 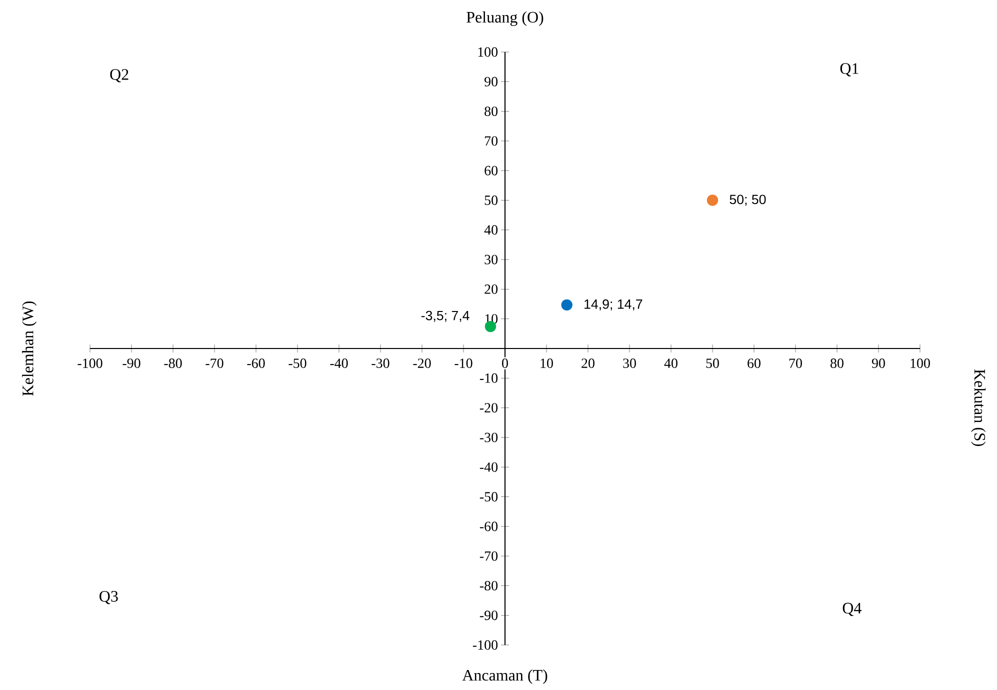 What do you see at coordinates (613, 304) in the screenshot?
I see `data-label: 14,9; 14,7` at bounding box center [613, 304].